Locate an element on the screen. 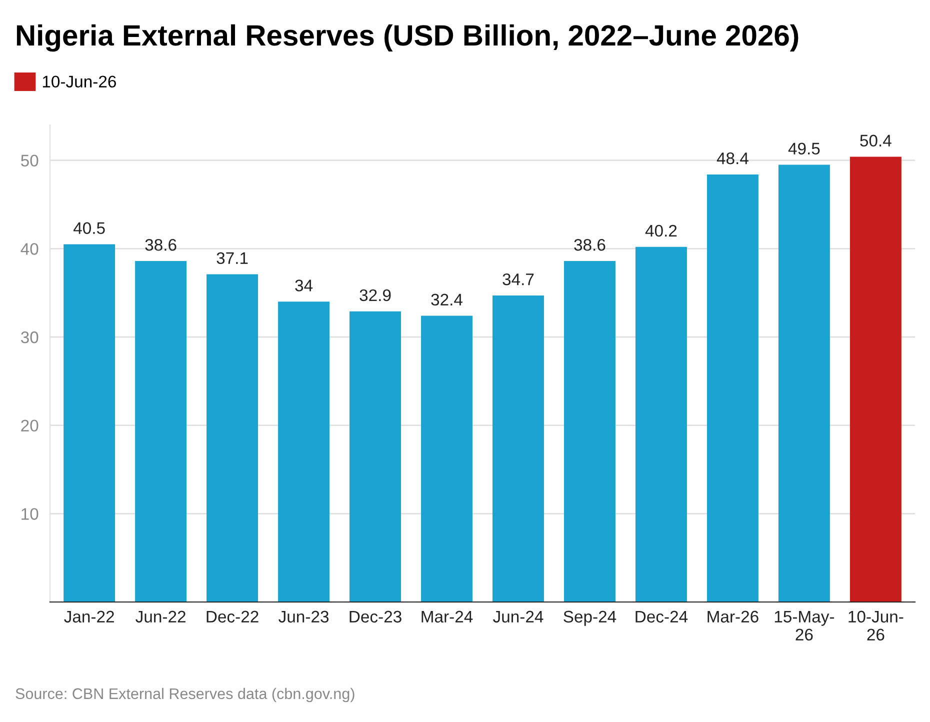 The height and width of the screenshot is (722, 930). y-tick-label: 30 is located at coordinates (29, 337).